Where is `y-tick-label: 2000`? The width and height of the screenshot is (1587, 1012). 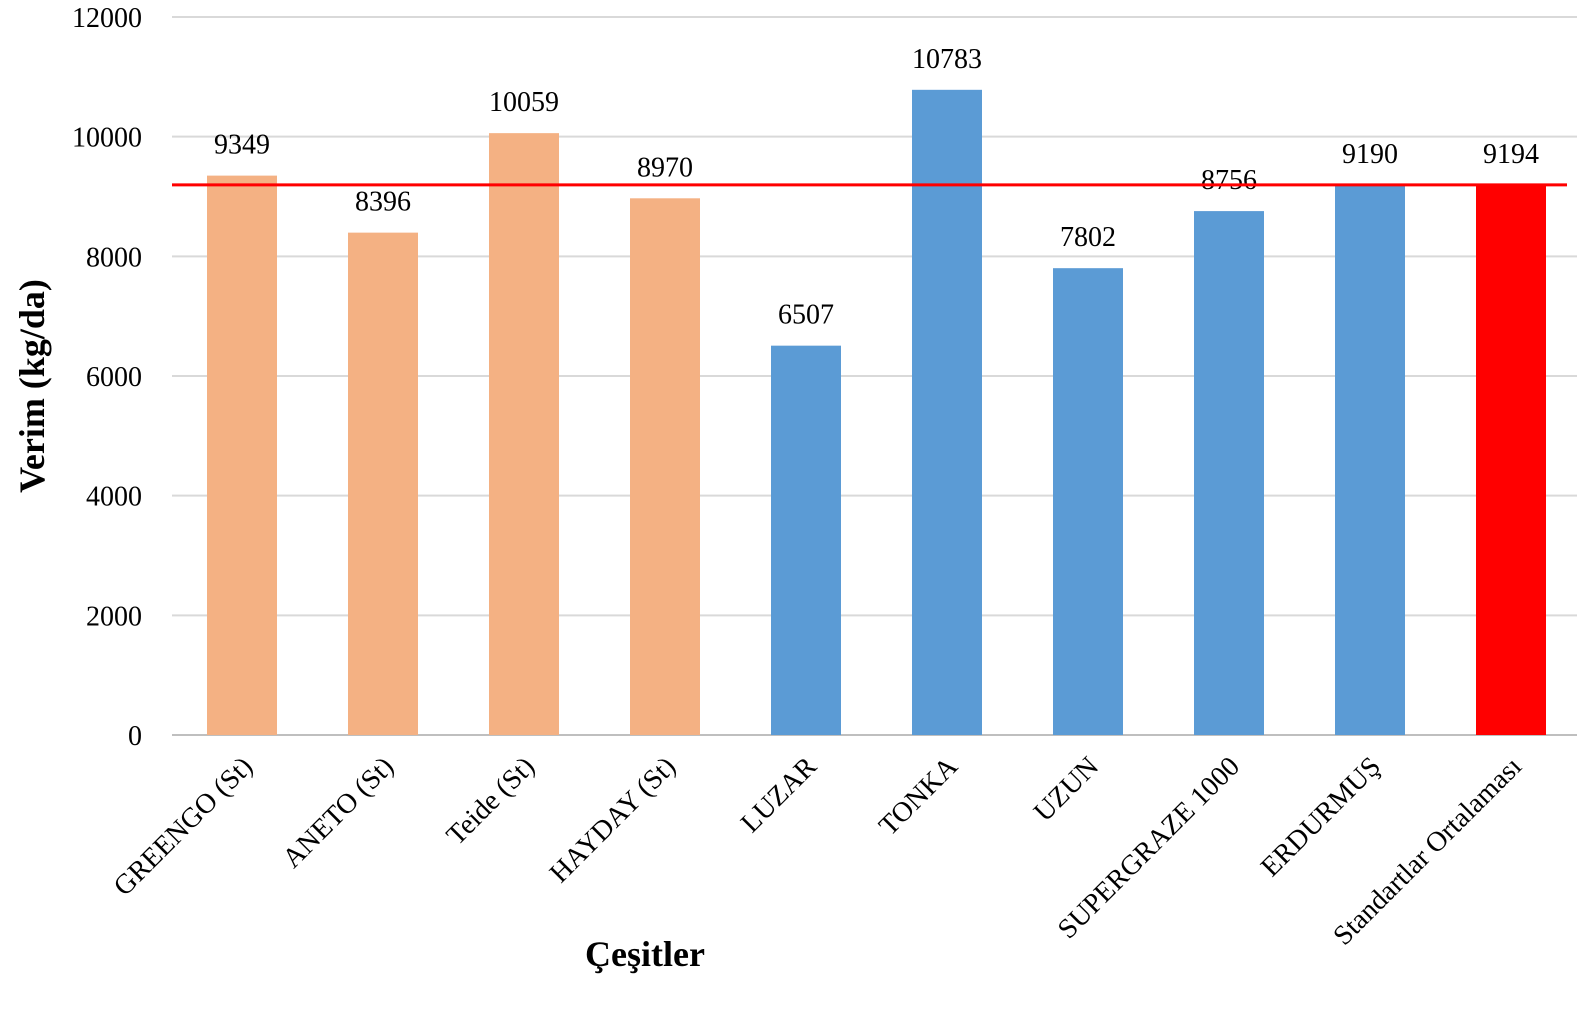
y-tick-label: 2000 is located at coordinates (114, 616).